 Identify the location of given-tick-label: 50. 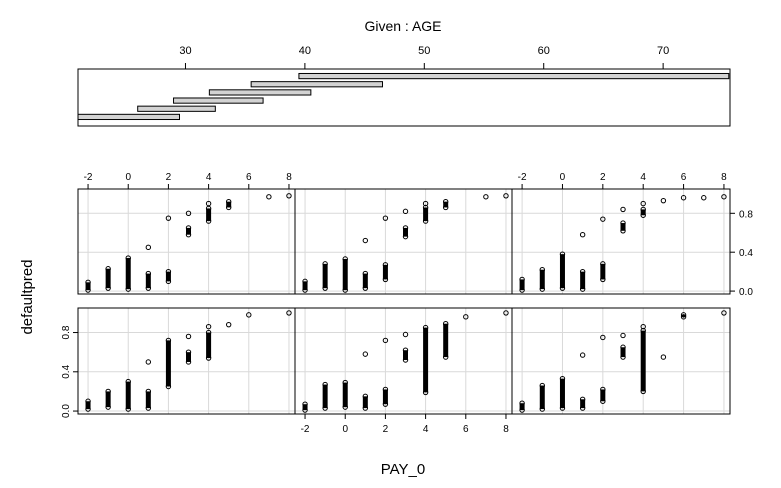
(424, 51).